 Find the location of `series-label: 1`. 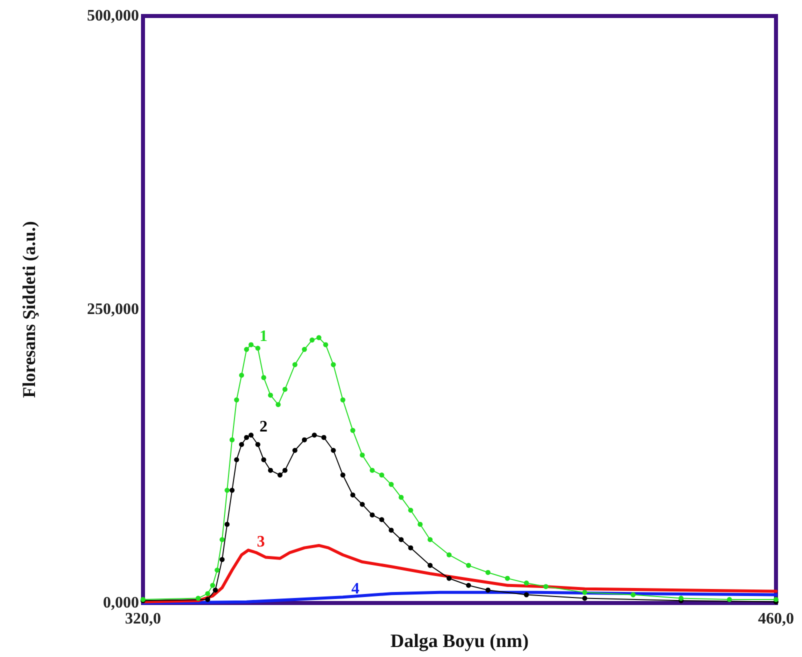

series-label: 1 is located at coordinates (264, 337).